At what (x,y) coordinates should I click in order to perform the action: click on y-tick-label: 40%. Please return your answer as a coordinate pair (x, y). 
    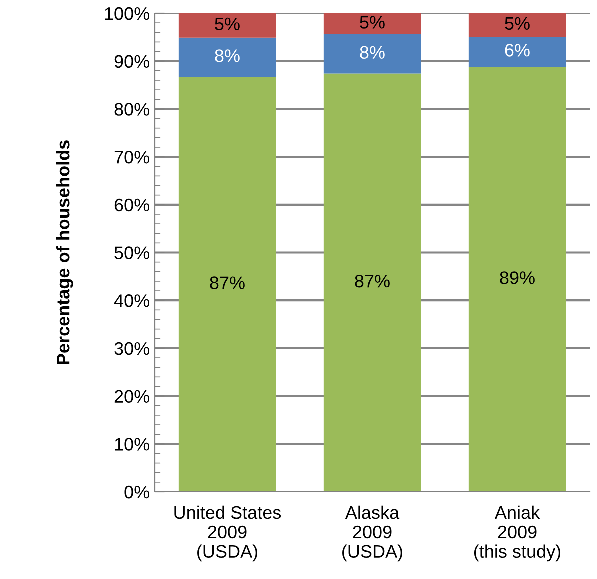
    Looking at the image, I should click on (132, 301).